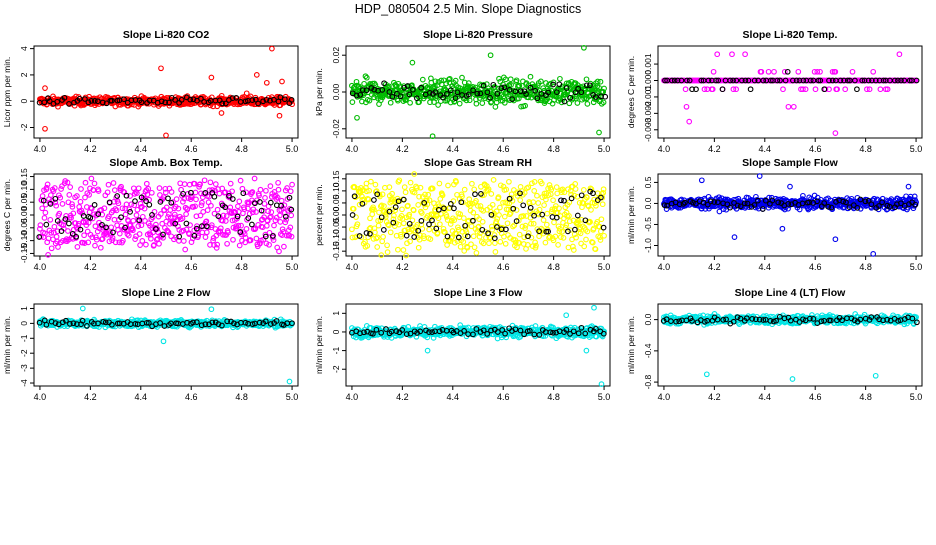  What do you see at coordinates (478, 35) in the screenshot?
I see `panel-title: Slope Li-820 Pressure` at bounding box center [478, 35].